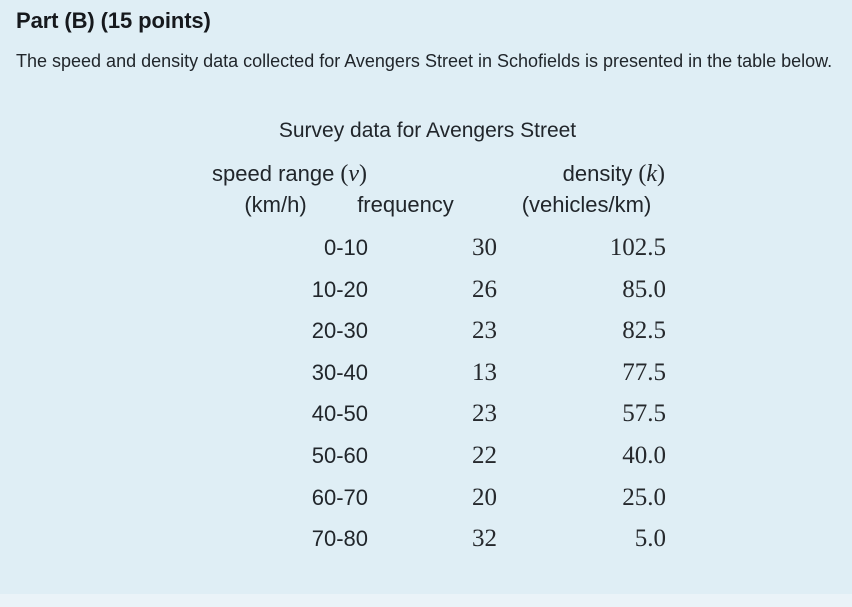  Describe the element at coordinates (484, 372) in the screenshot. I see `frequency-cell: 13` at that location.